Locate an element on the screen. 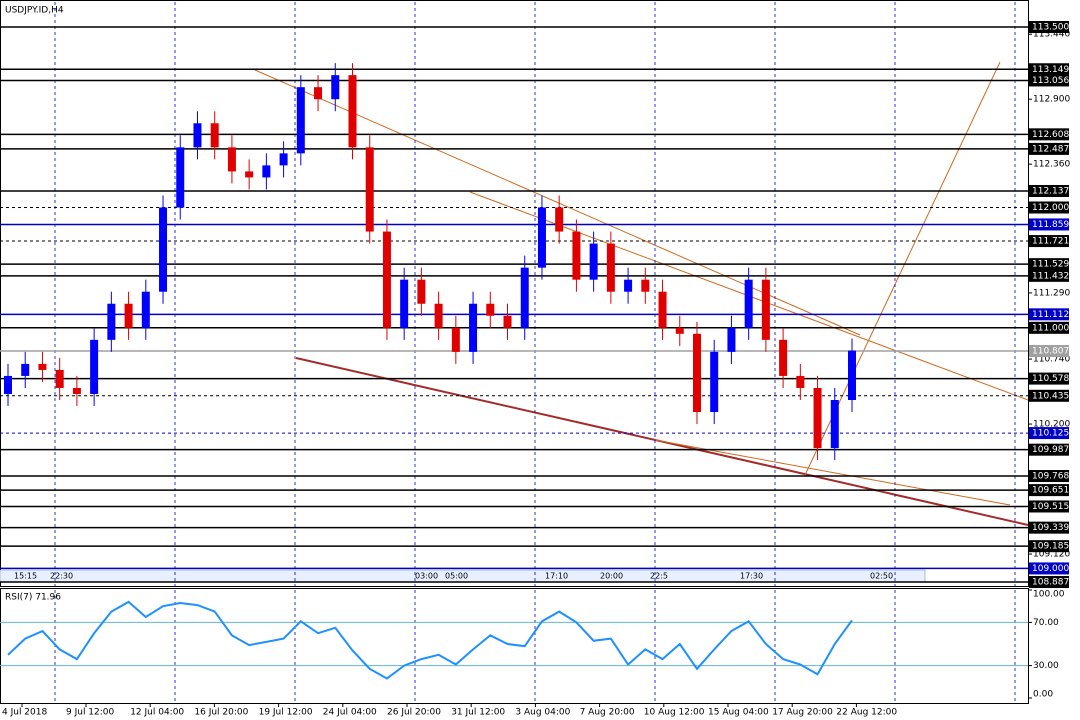 The height and width of the screenshot is (720, 1080). time-marker: 05:00 is located at coordinates (456, 576).